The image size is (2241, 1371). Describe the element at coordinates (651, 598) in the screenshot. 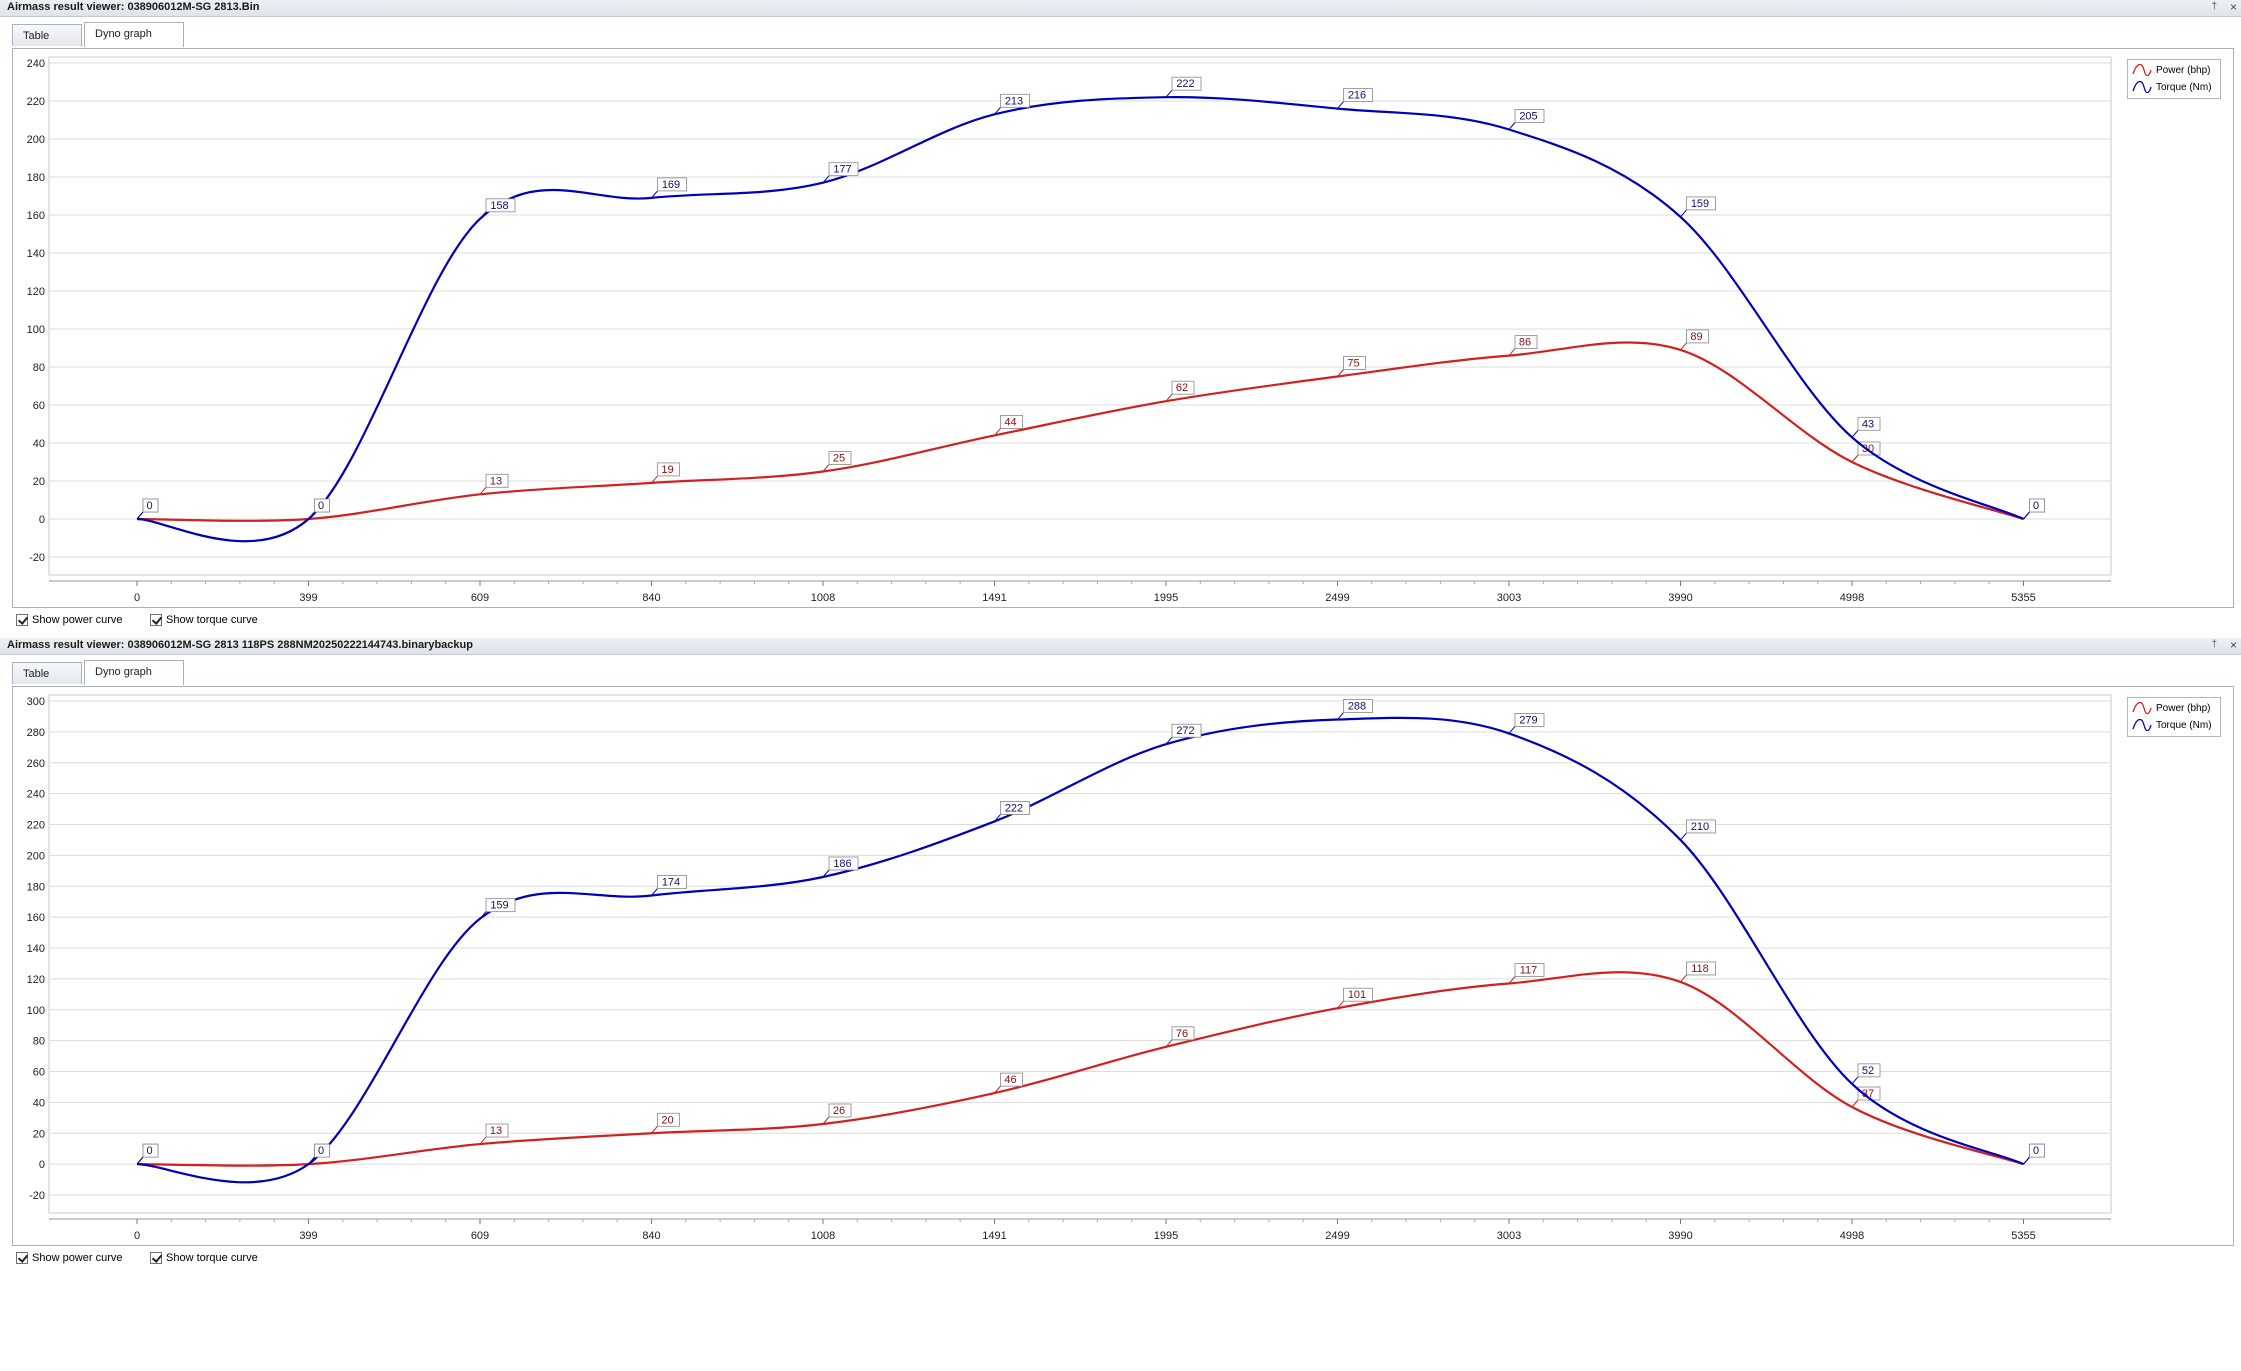

I see `x-tick-label: 840` at that location.